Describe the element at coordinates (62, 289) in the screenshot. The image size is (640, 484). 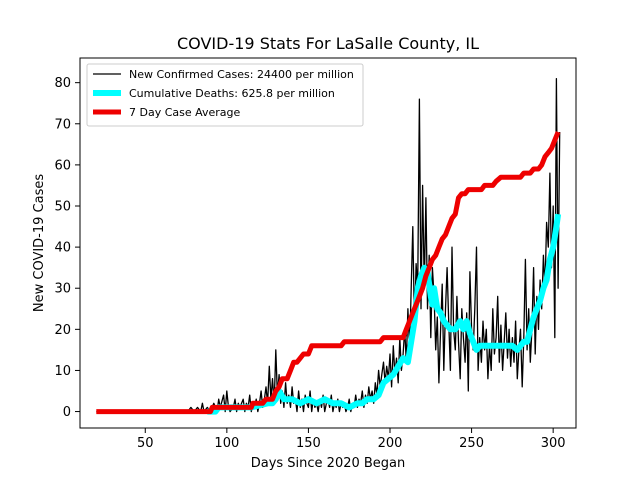
I see `y-tick-label: 30` at that location.